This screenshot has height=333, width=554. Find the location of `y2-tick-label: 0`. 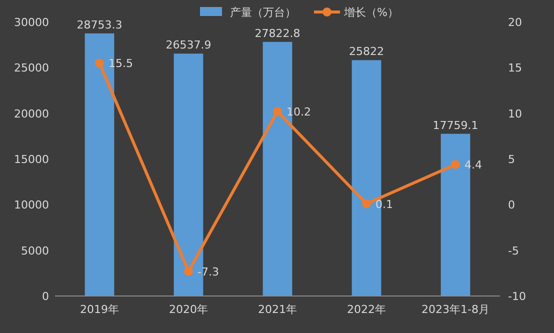

y2-tick-label: 0 is located at coordinates (511, 205).